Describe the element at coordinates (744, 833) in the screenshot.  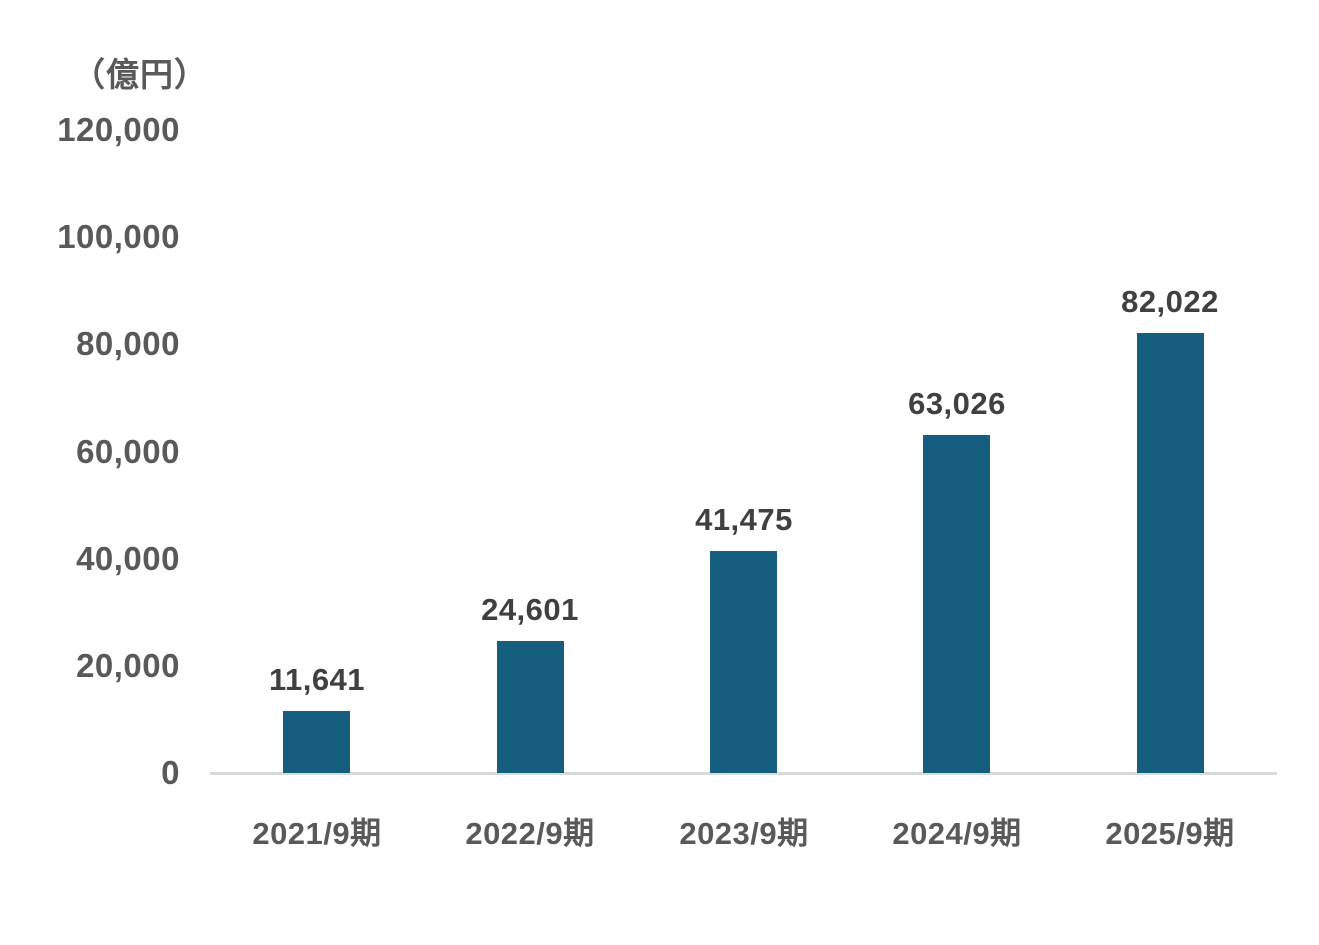
I see `x-axis-tick-label: 2023/9期` at that location.